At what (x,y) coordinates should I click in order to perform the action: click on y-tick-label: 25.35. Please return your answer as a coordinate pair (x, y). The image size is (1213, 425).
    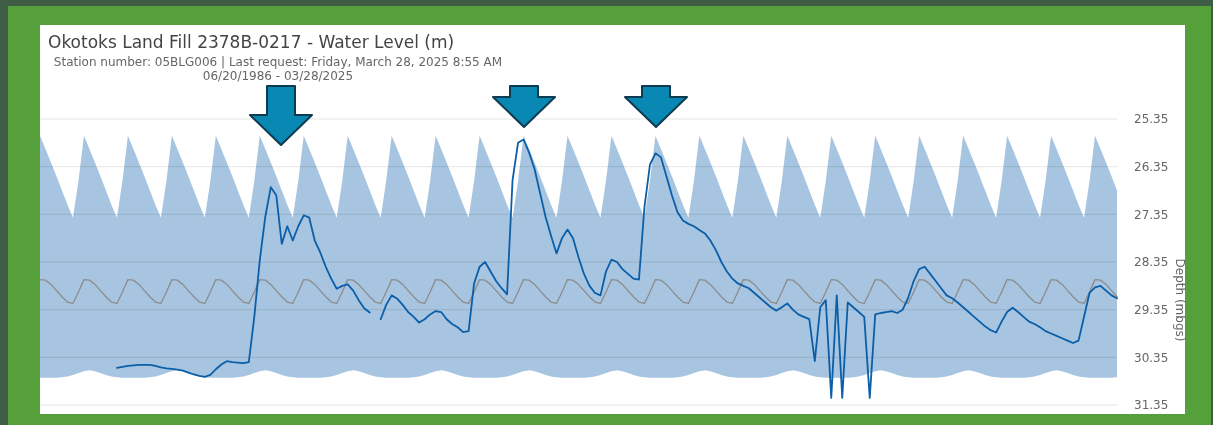
    Looking at the image, I should click on (1151, 119).